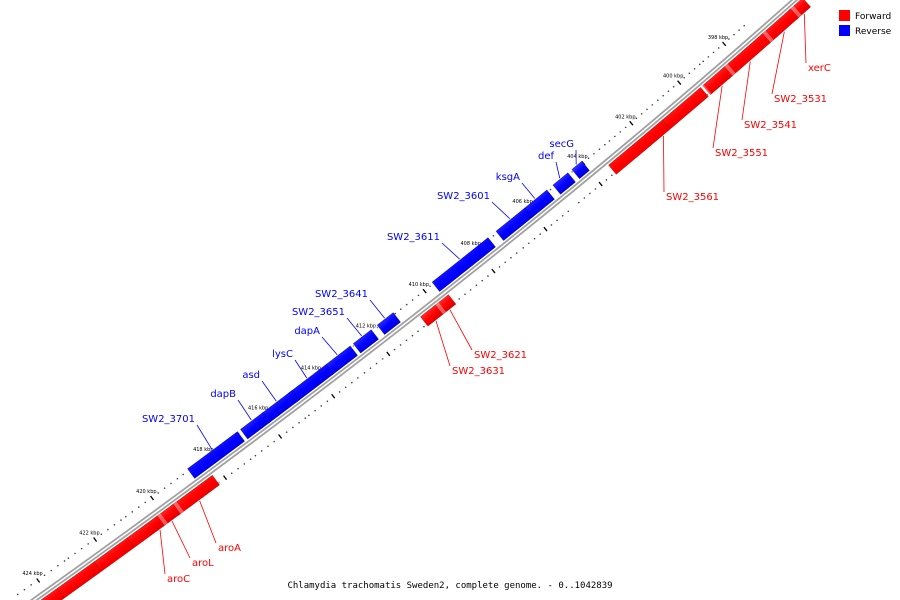 This screenshot has width=900, height=600. What do you see at coordinates (577, 157) in the screenshot?
I see `tick-label: 404 kbp` at bounding box center [577, 157].